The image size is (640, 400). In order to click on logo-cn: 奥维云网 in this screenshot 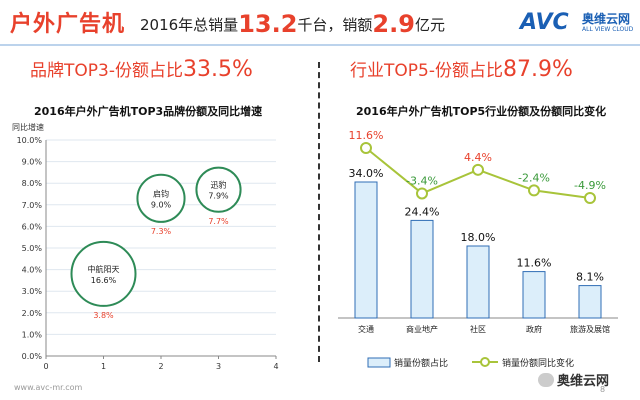, I will do `click(606, 19)`.